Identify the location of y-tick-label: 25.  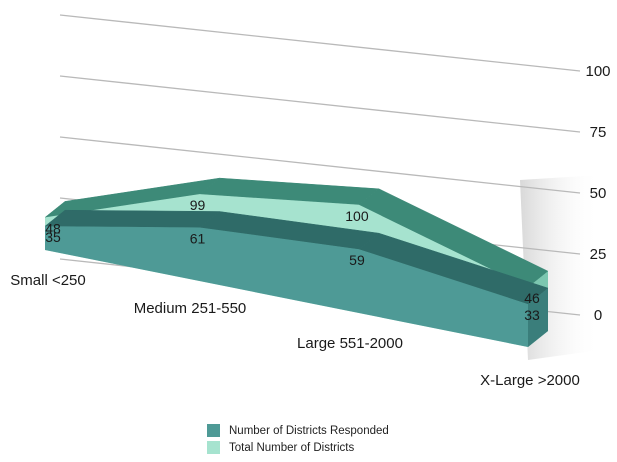
(598, 254).